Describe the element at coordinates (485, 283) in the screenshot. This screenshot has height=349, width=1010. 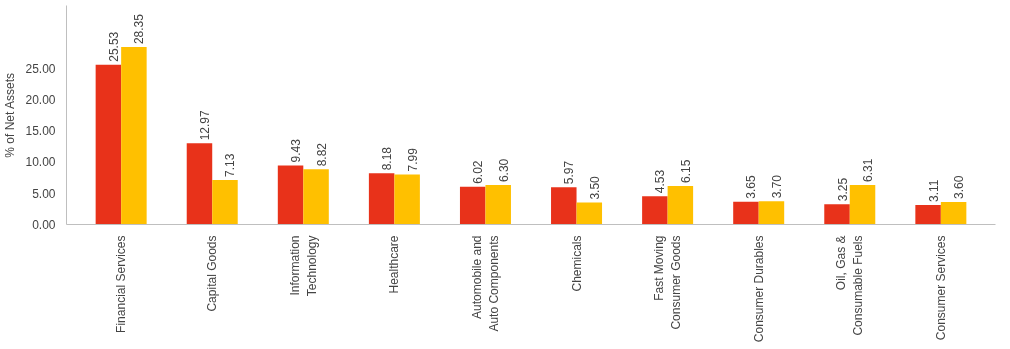
I see `x-tick-label: Automobile and Auto Components` at that location.